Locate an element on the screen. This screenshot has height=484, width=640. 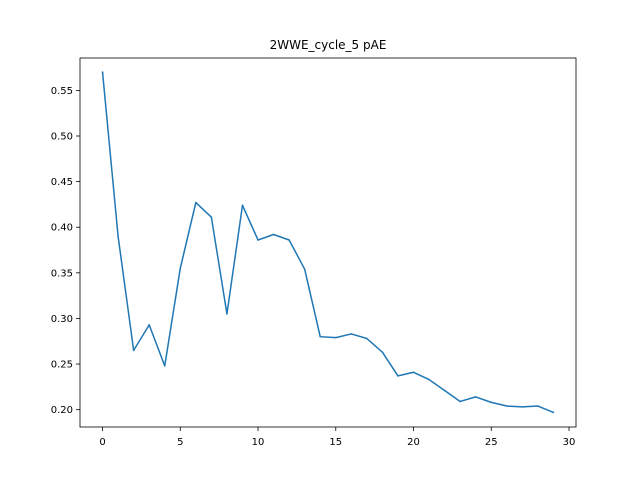
y-tick-label: 0.25 is located at coordinates (62, 365).